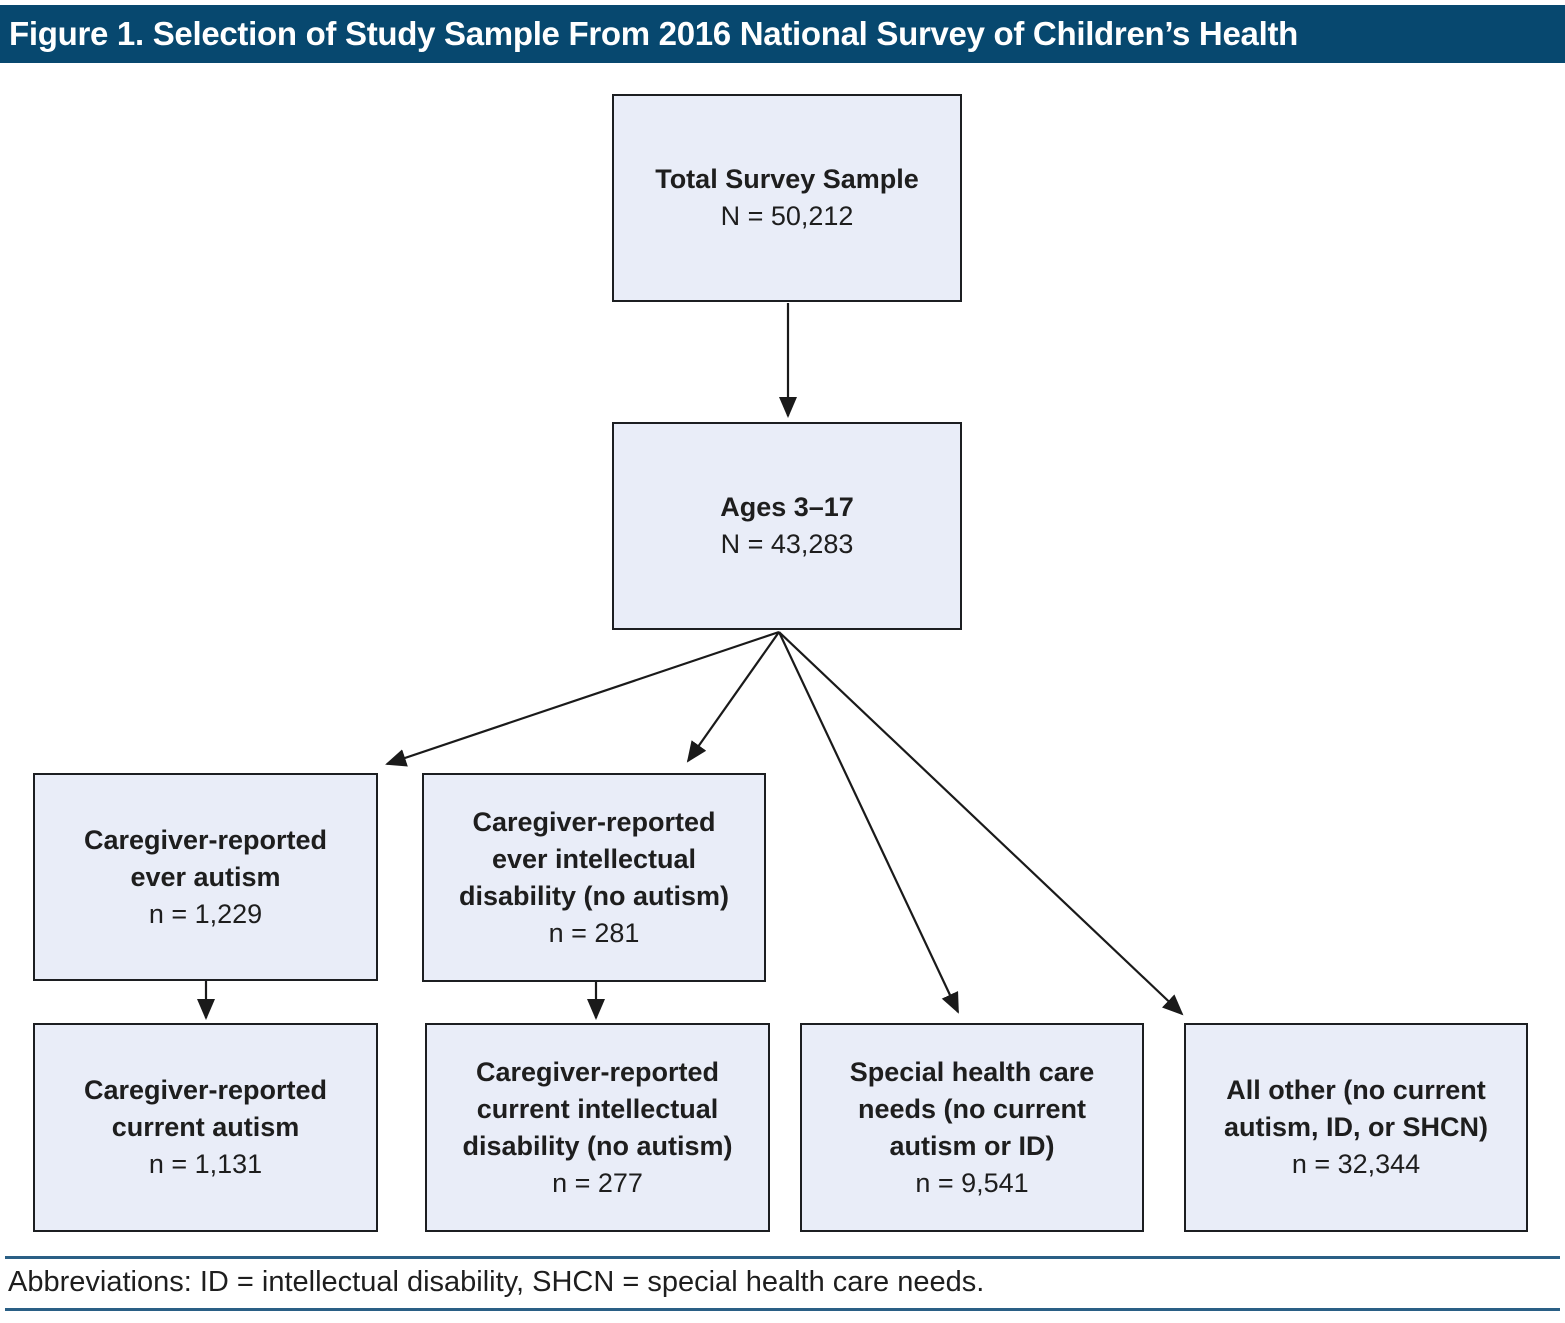 The image size is (1565, 1323). I want to click on arrow-ages-to-ever-autism, so click(582, 698).